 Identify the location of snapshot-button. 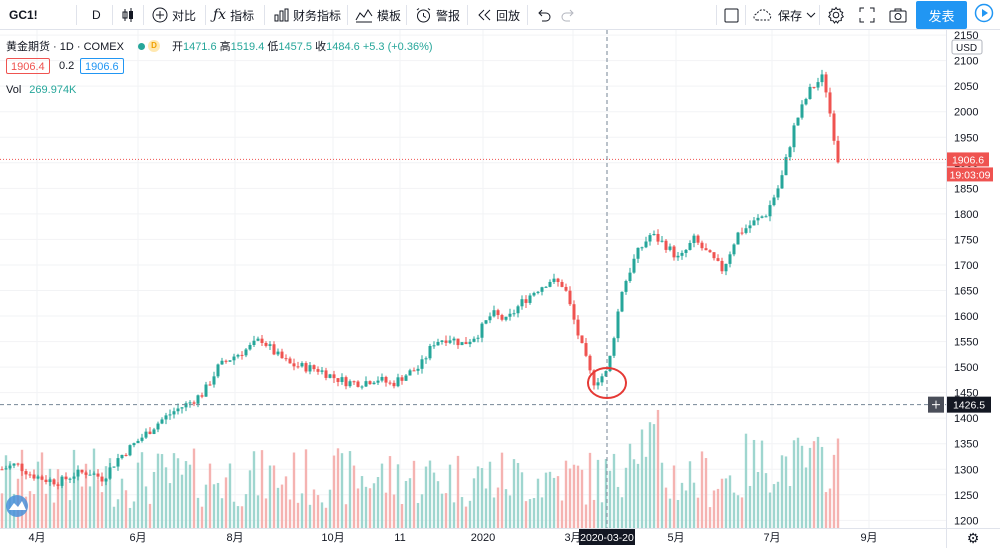
(900, 15).